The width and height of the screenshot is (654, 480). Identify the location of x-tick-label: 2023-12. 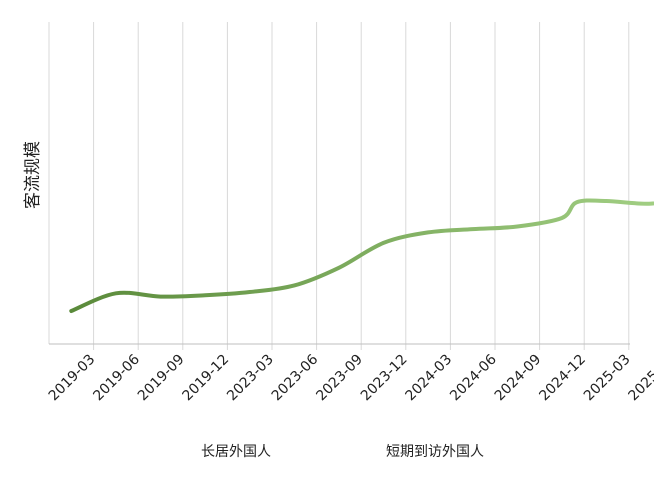
(384, 378).